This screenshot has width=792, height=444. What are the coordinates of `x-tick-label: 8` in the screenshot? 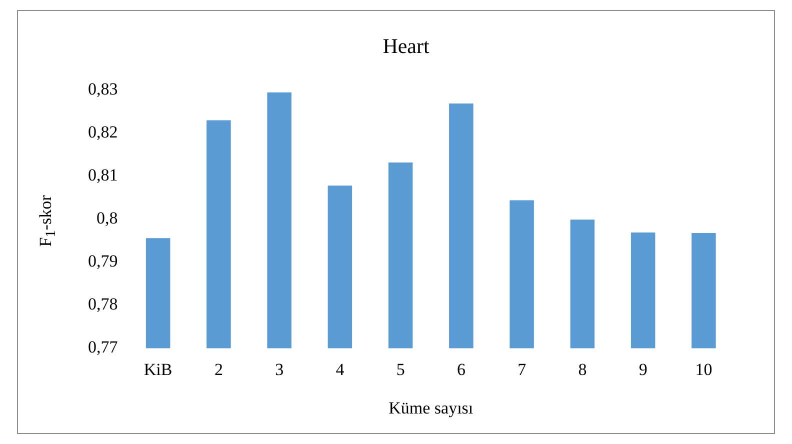 It's located at (582, 369).